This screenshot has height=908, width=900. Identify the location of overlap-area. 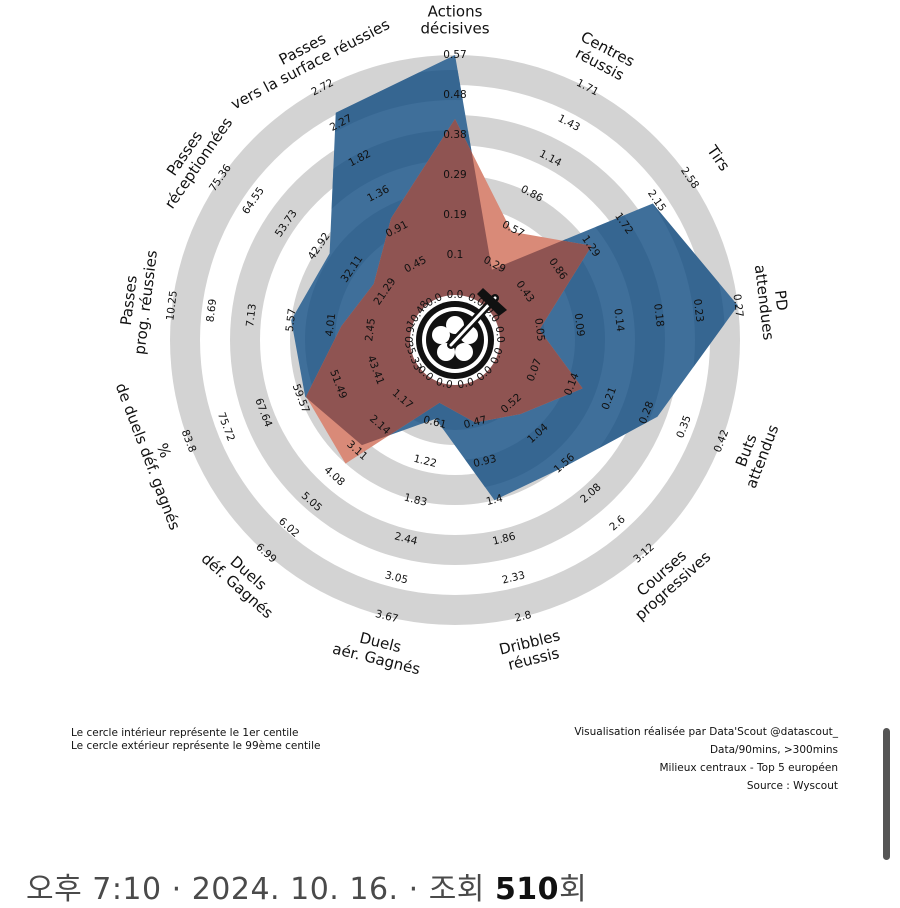
(449, 291).